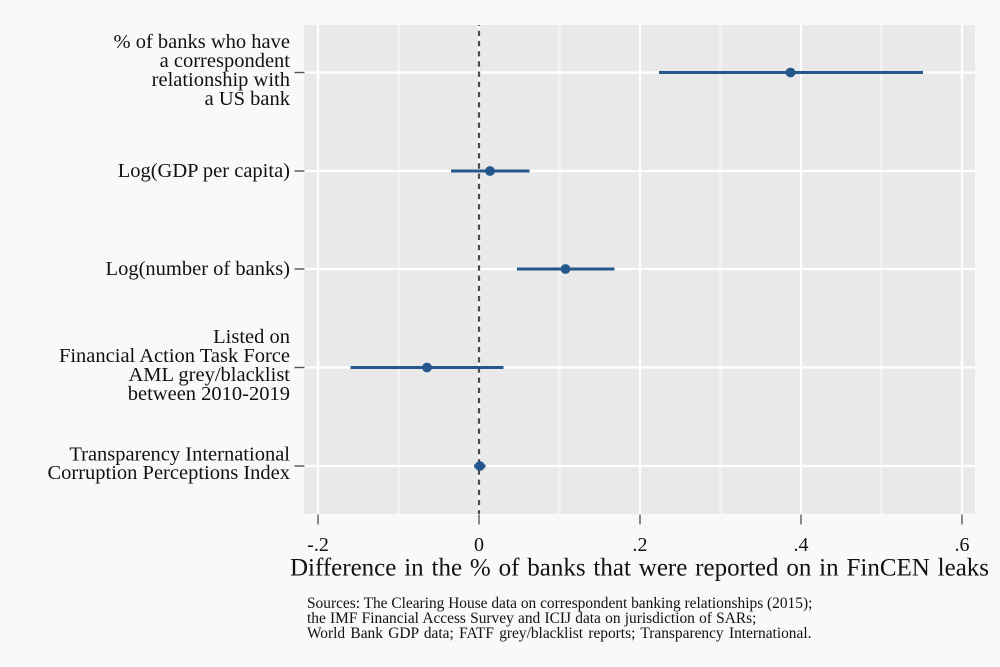  What do you see at coordinates (251, 337) in the screenshot?
I see `svg-text: Listed on` at bounding box center [251, 337].